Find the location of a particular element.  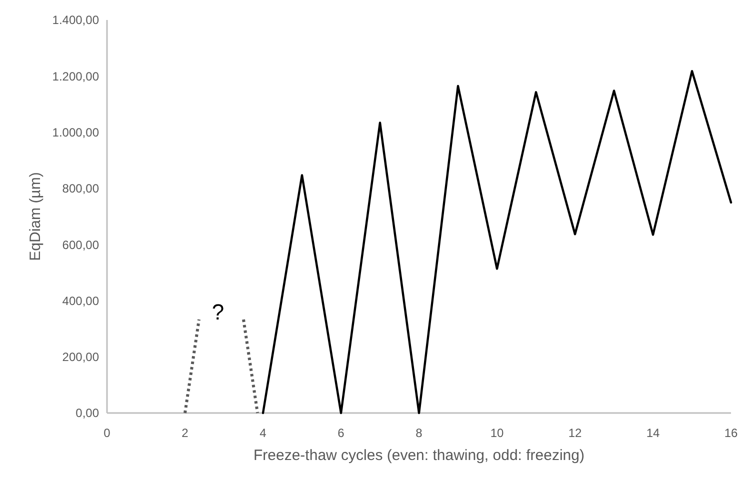

y-tick-label: 200,00 is located at coordinates (81, 357).